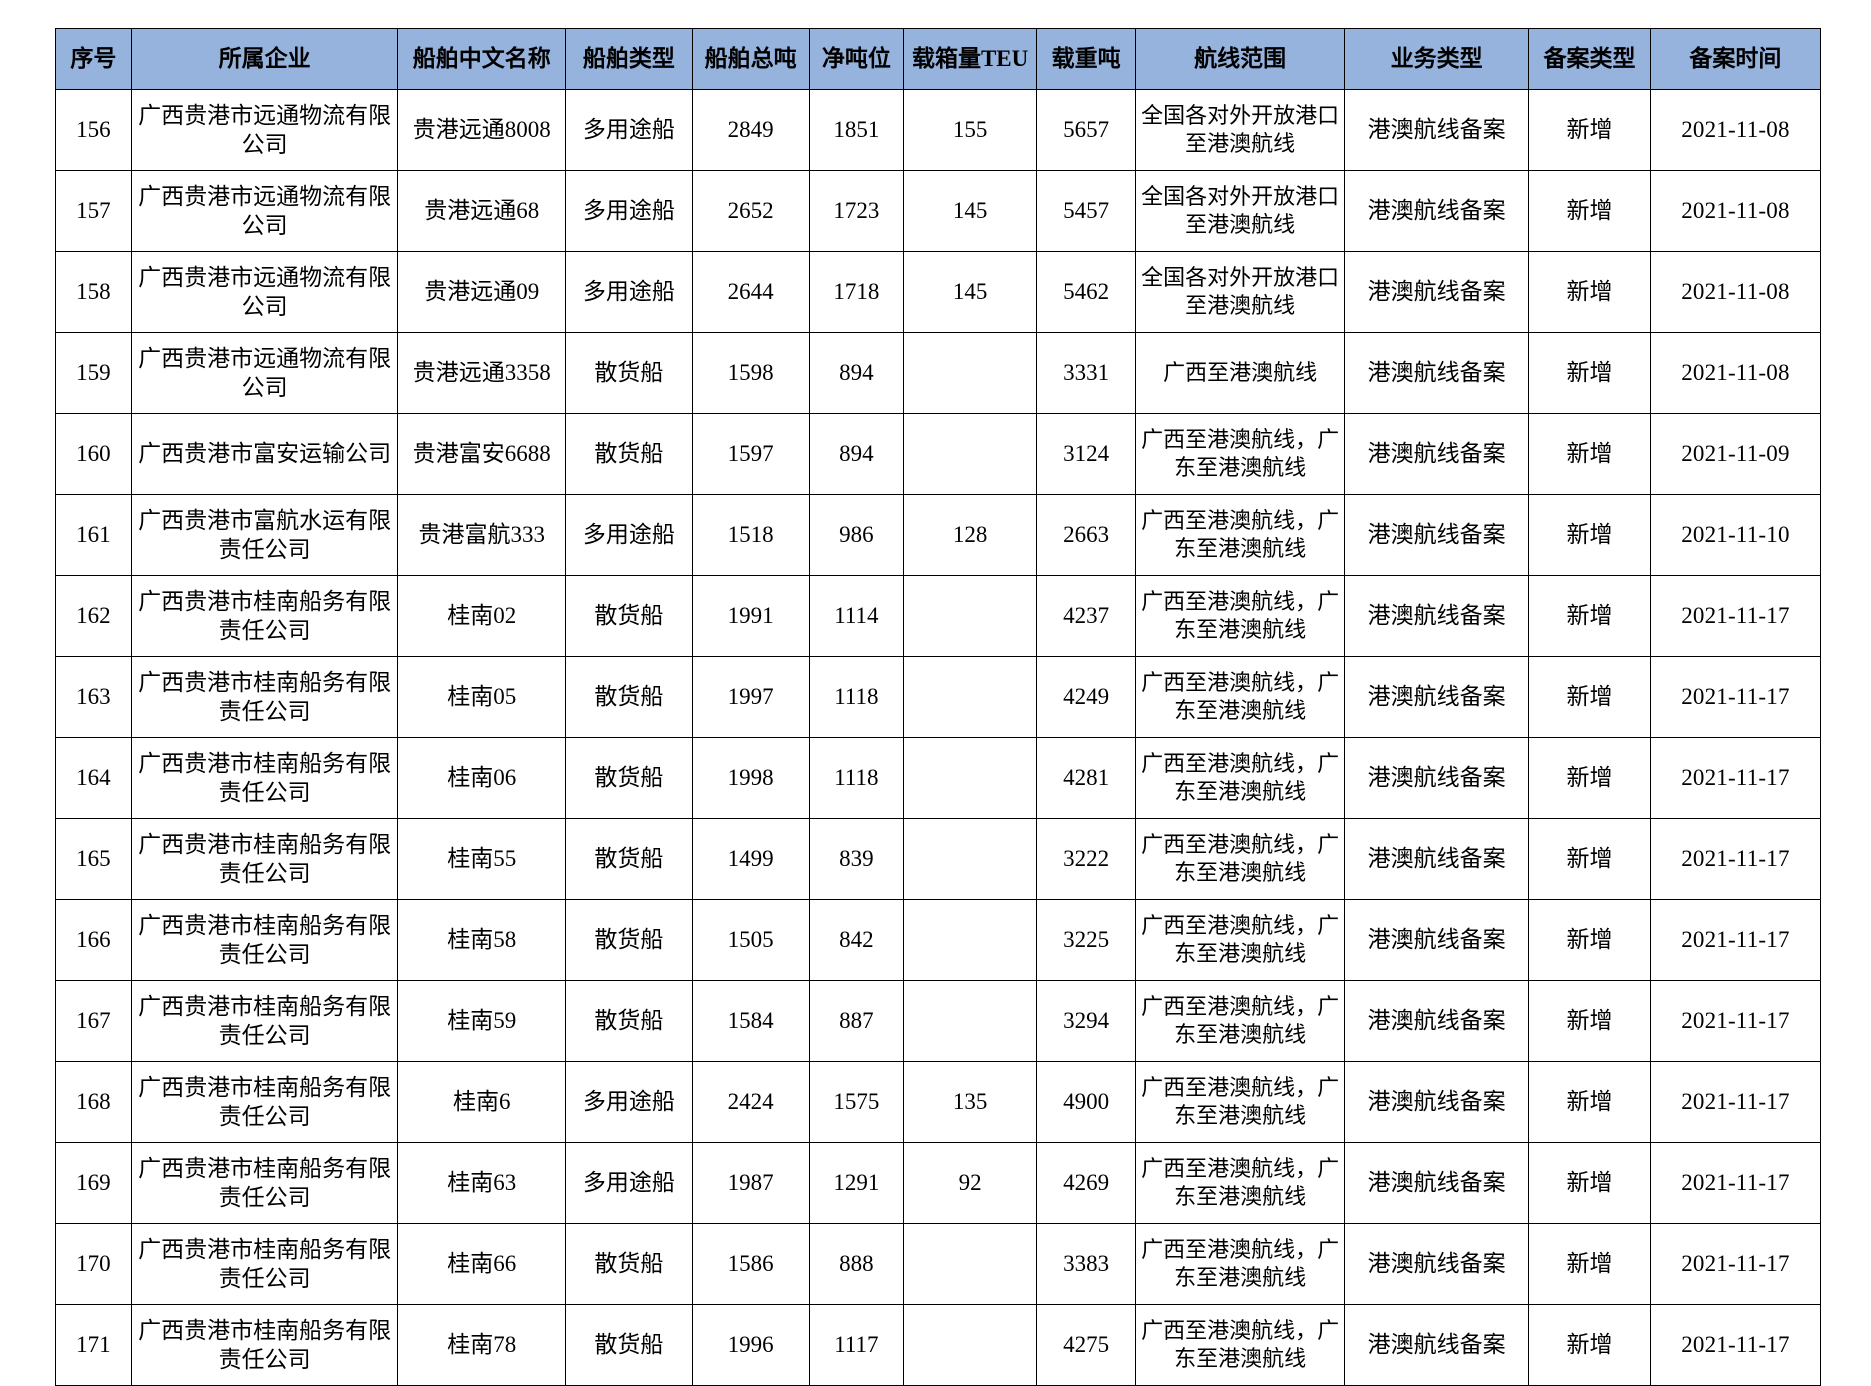  Describe the element at coordinates (750, 373) in the screenshot. I see `cell-gross: 1598` at that location.